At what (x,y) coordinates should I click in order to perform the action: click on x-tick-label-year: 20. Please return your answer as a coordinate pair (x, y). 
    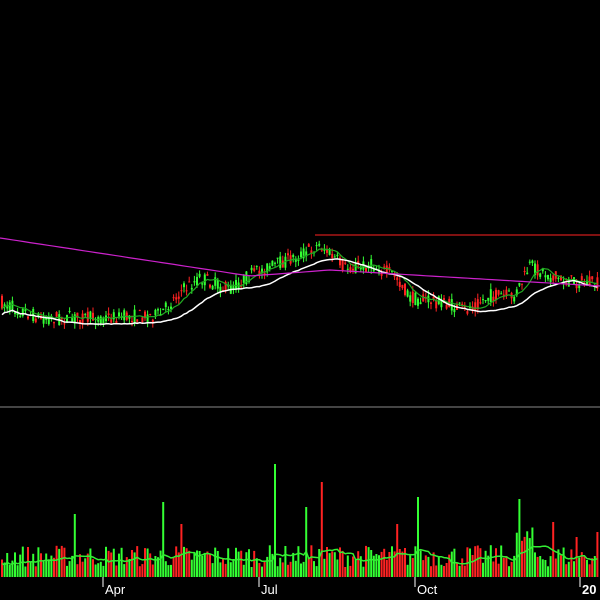
    Looking at the image, I should click on (589, 589).